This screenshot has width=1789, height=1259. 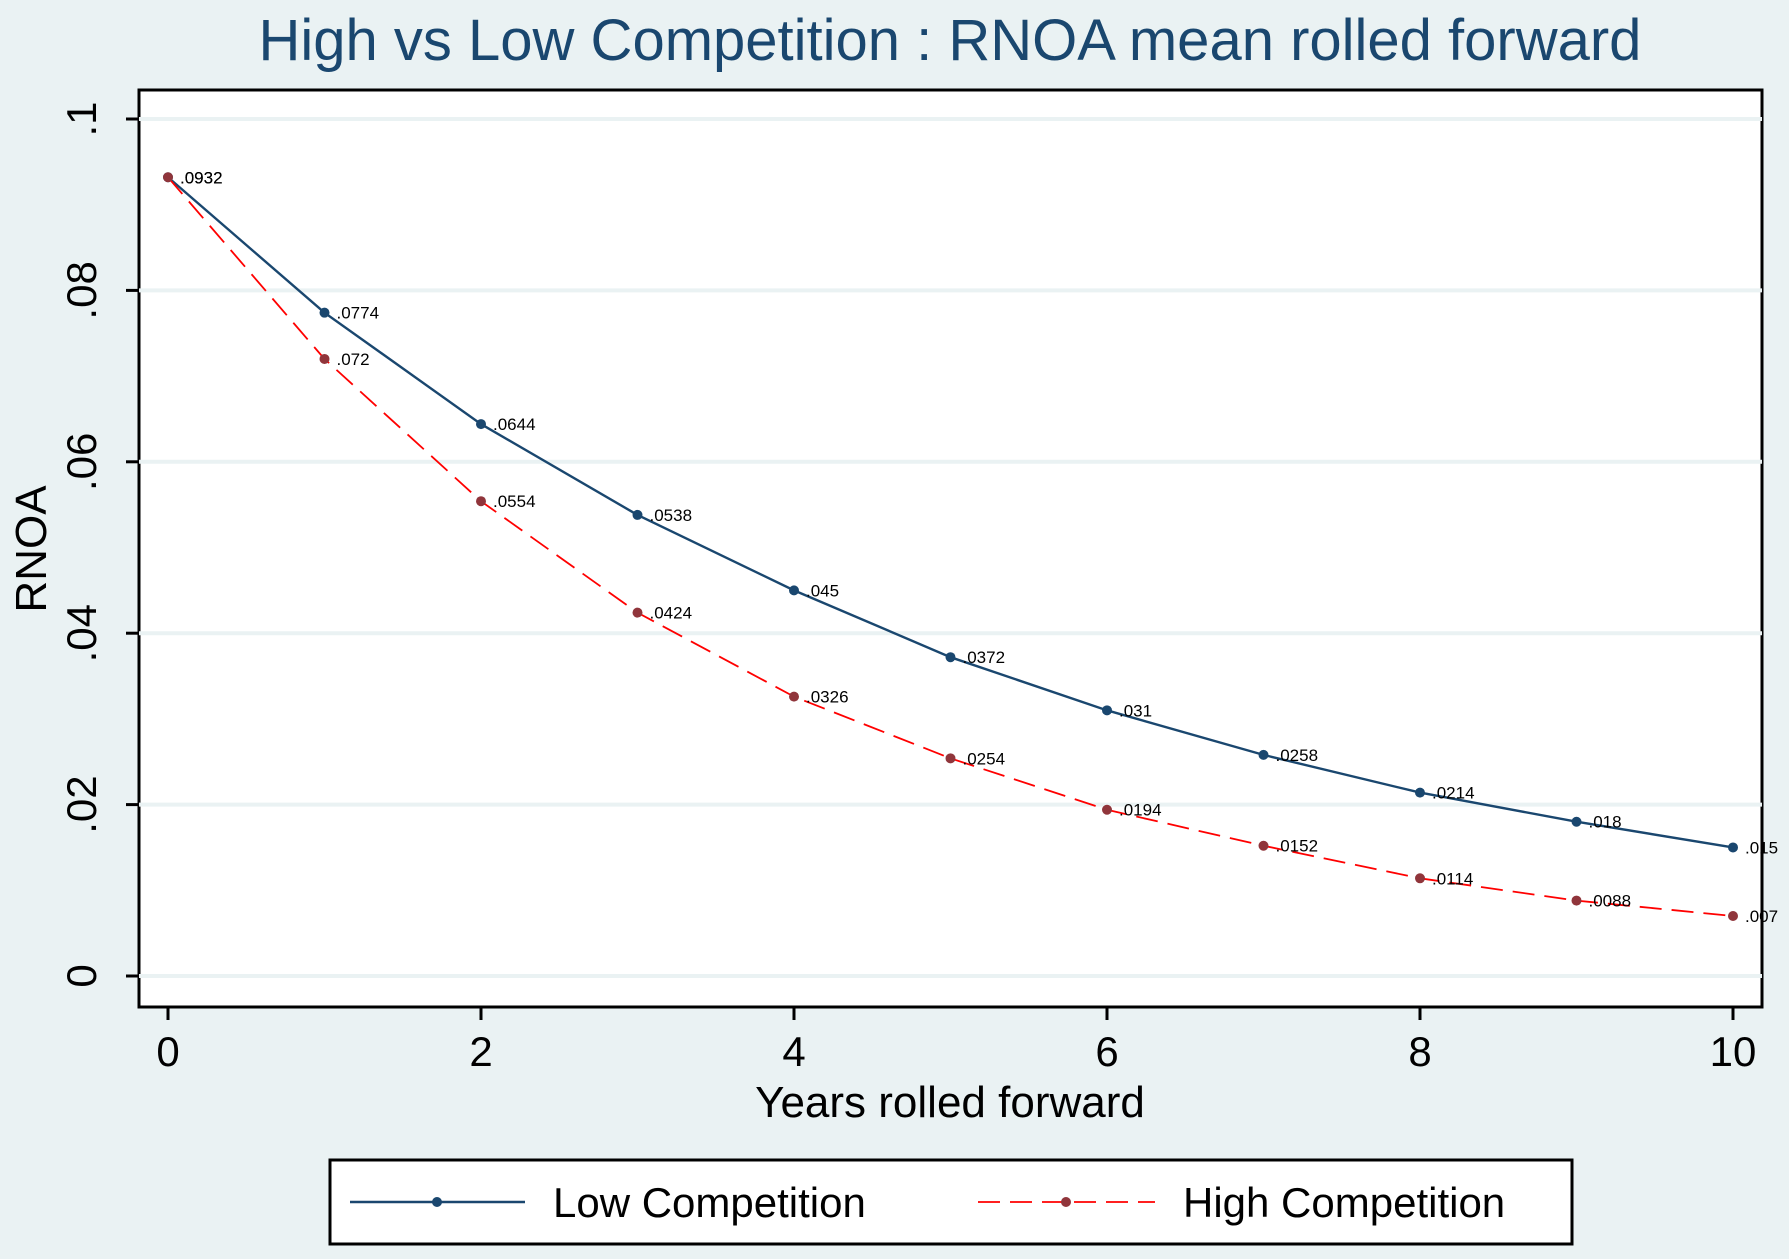 I want to click on legend: Low Competition High Competition, so click(x=951, y=1202).